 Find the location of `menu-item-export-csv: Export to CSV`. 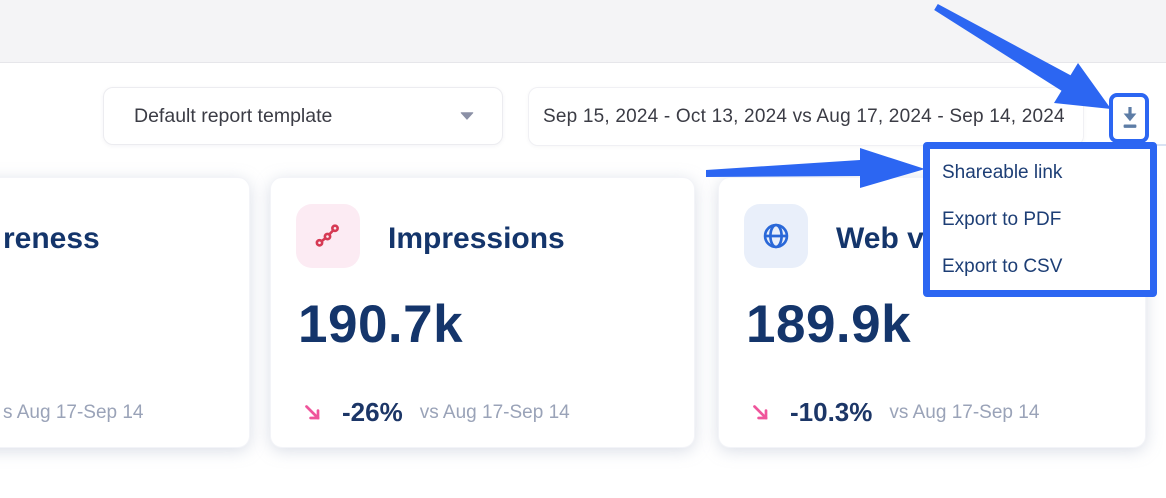

menu-item-export-csv: Export to CSV is located at coordinates (1002, 266).